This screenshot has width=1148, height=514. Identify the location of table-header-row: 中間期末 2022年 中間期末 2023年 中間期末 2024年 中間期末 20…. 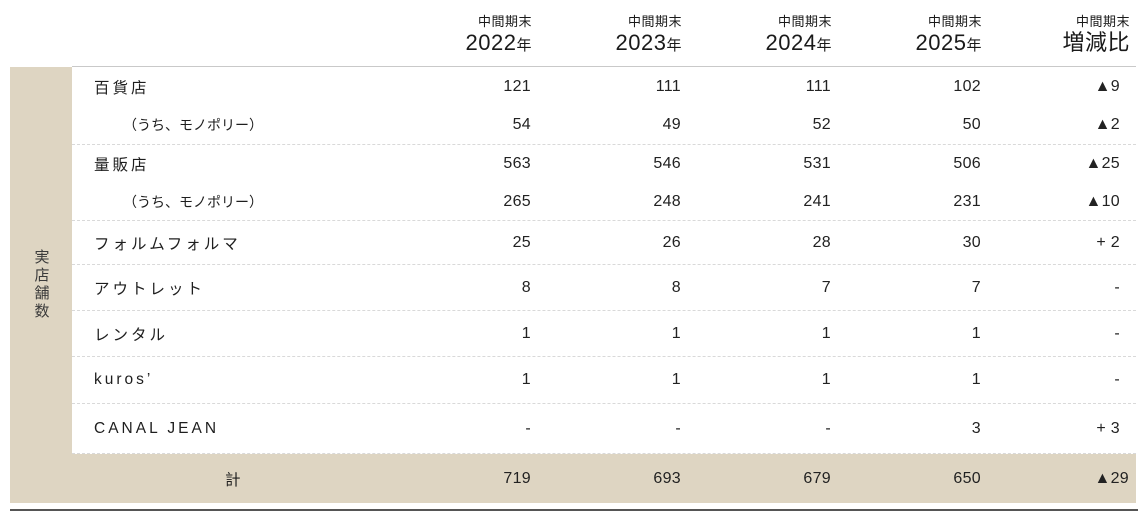
(604, 33).